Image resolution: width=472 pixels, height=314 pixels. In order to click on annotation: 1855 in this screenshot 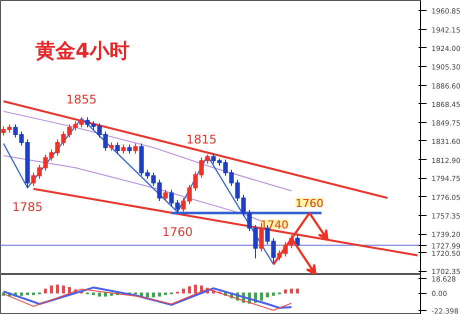, I will do `click(81, 99)`.